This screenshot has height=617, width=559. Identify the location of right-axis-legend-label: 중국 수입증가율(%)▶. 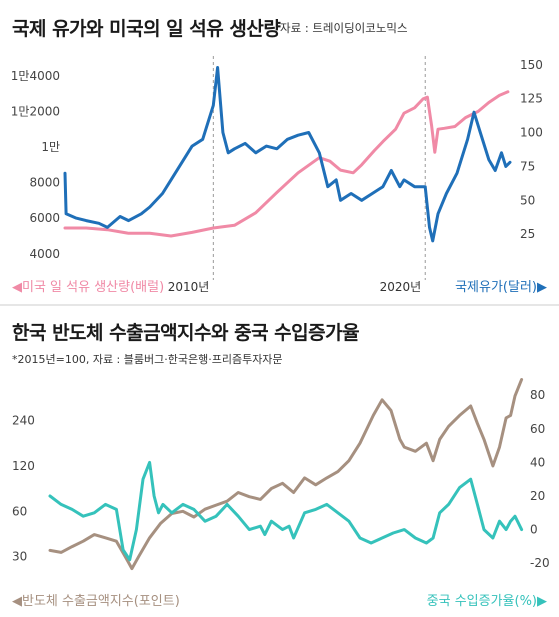
(487, 601).